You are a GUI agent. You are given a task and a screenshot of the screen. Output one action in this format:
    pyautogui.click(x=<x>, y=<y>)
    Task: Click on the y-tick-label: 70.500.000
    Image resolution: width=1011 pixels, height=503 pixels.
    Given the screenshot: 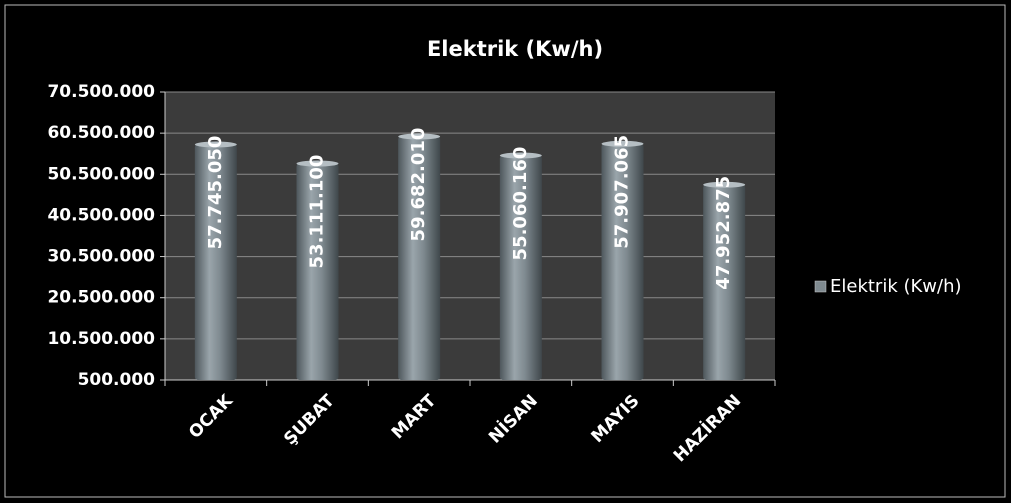 What is the action you would take?
    pyautogui.click(x=101, y=92)
    